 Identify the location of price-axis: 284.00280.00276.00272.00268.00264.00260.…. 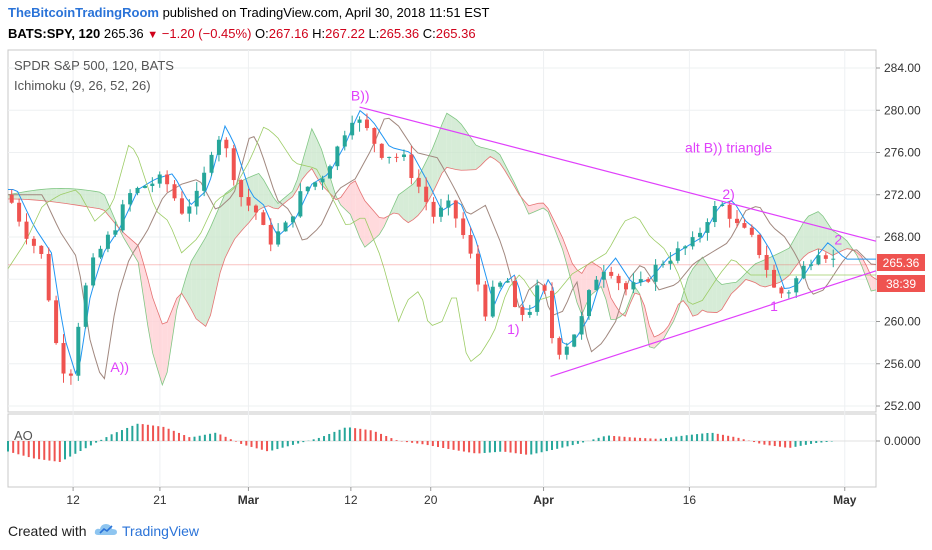
(898, 254).